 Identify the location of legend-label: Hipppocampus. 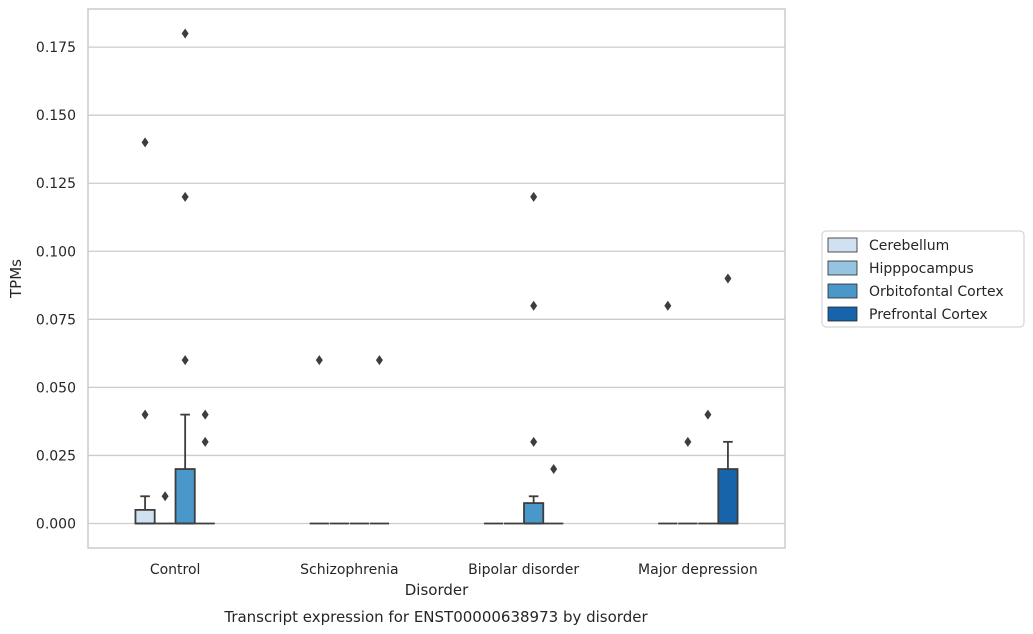
(921, 269).